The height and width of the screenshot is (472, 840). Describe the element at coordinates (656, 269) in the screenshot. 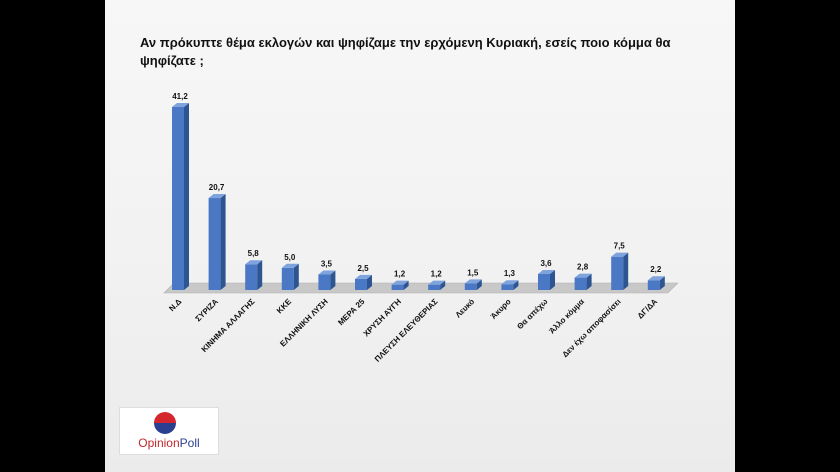

I see `value-label: 2,2` at that location.